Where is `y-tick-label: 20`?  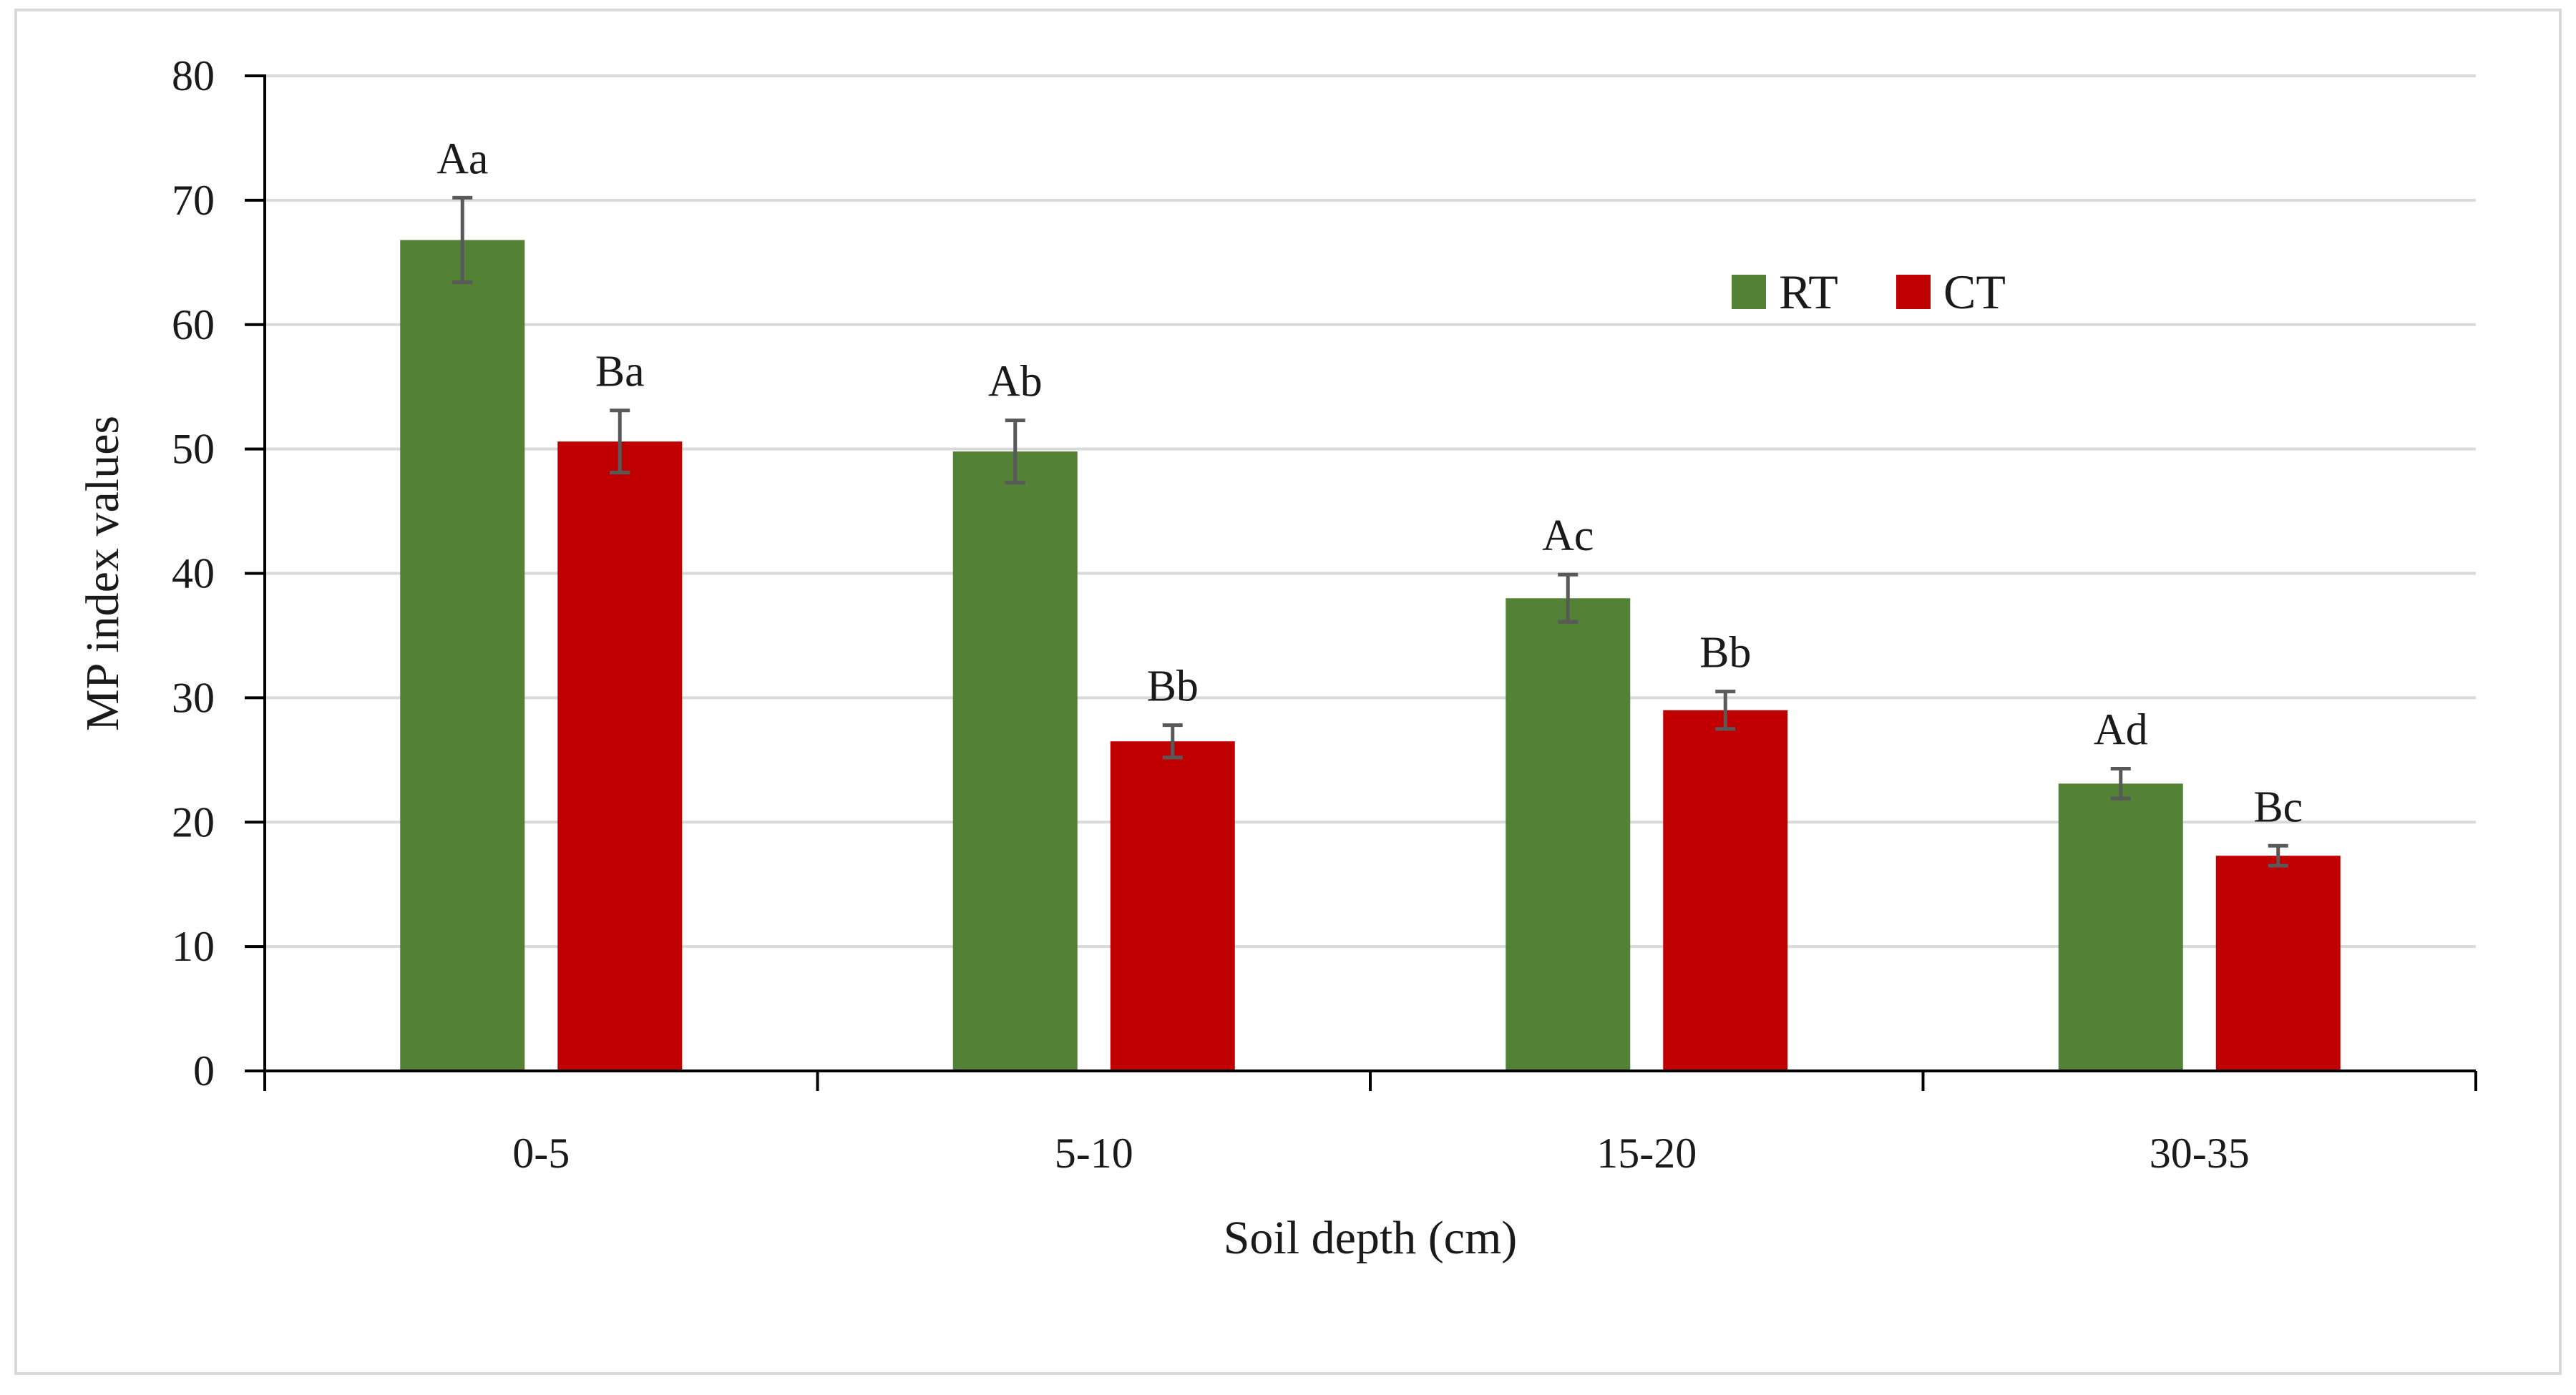 y-tick-label: 20 is located at coordinates (193, 822).